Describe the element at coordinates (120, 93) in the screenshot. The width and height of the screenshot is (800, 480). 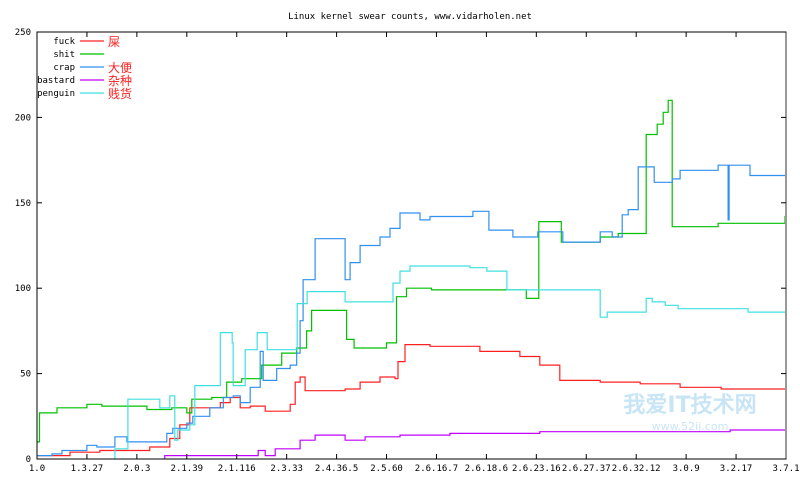
I see `legend-annotation-penguin: 贱货` at that location.